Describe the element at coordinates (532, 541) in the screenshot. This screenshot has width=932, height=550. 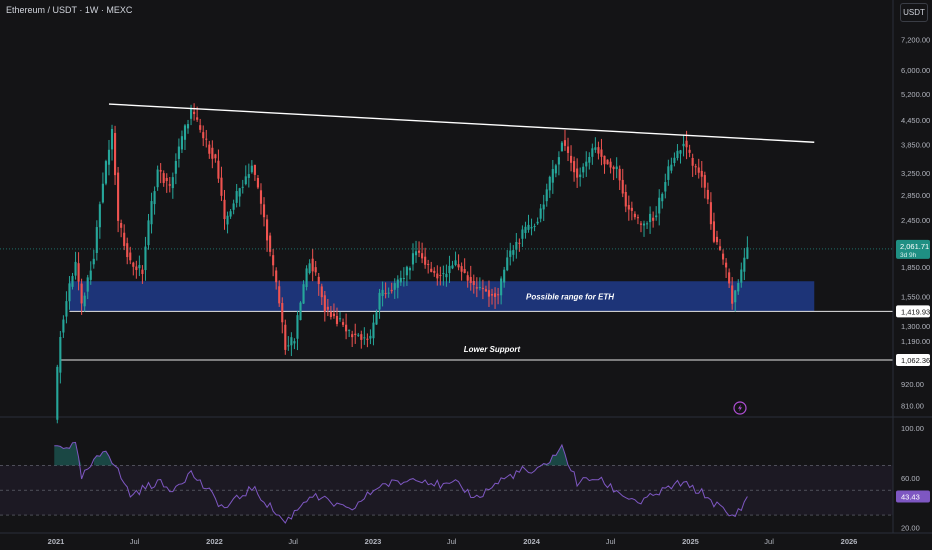
I see `time-tick-label: 2024` at that location.